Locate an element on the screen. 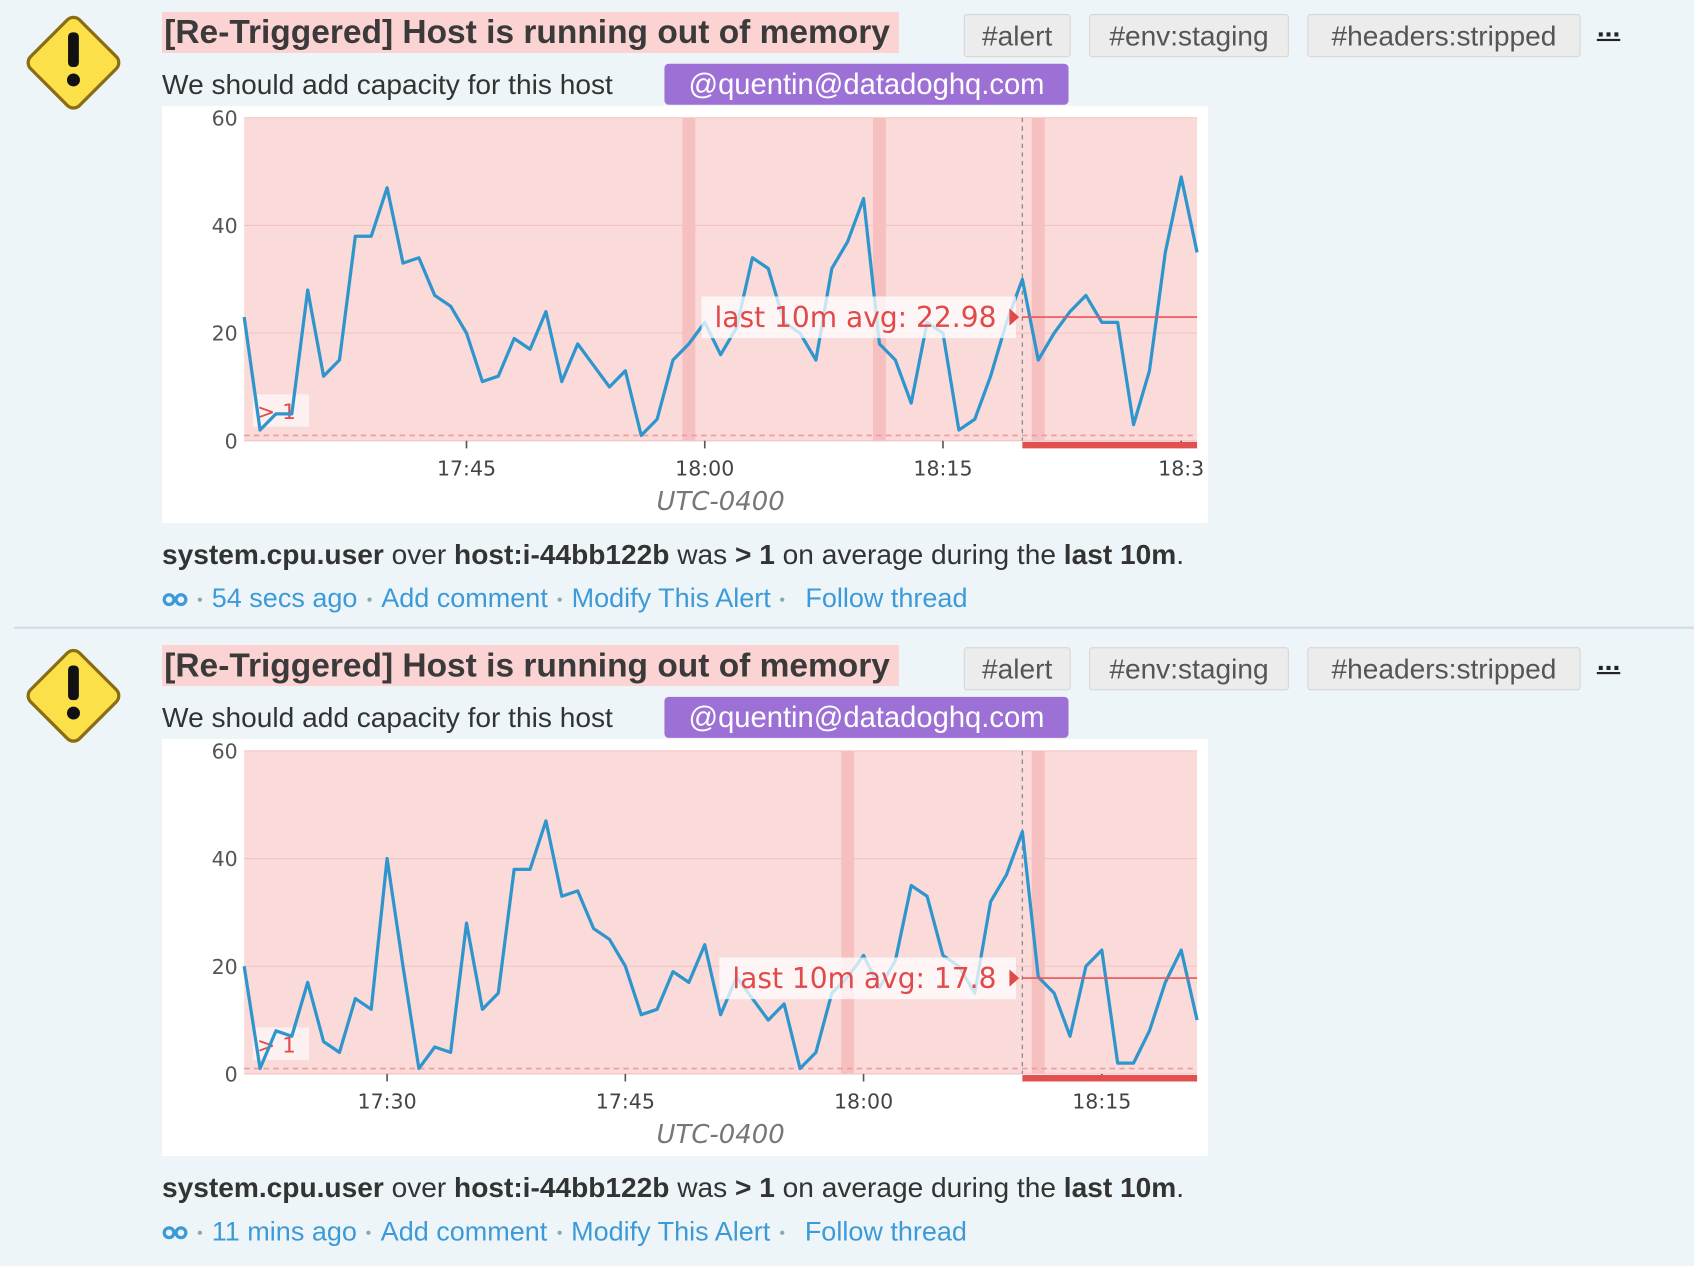 The image size is (1694, 1266). threshold-label-bg is located at coordinates (280, 410).